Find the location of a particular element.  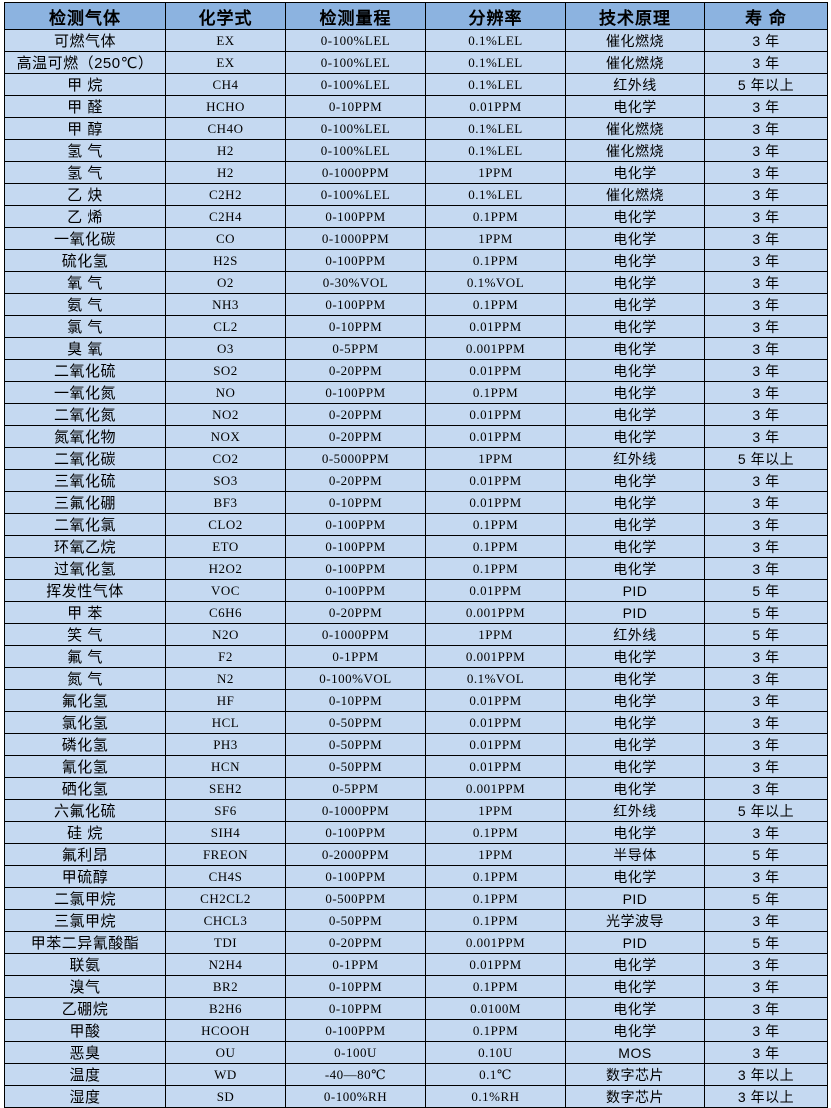

cell-form: EX is located at coordinates (225, 40).